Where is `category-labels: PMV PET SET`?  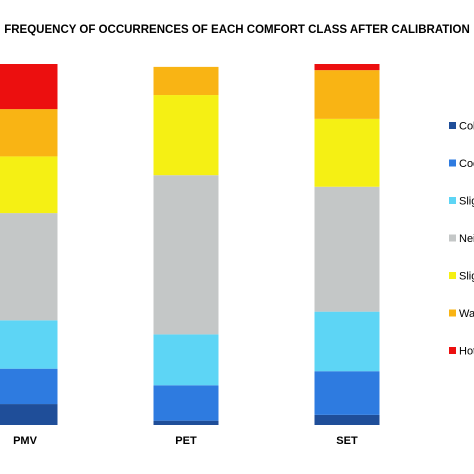
category-labels: PMV PET SET is located at coordinates (185, 441).